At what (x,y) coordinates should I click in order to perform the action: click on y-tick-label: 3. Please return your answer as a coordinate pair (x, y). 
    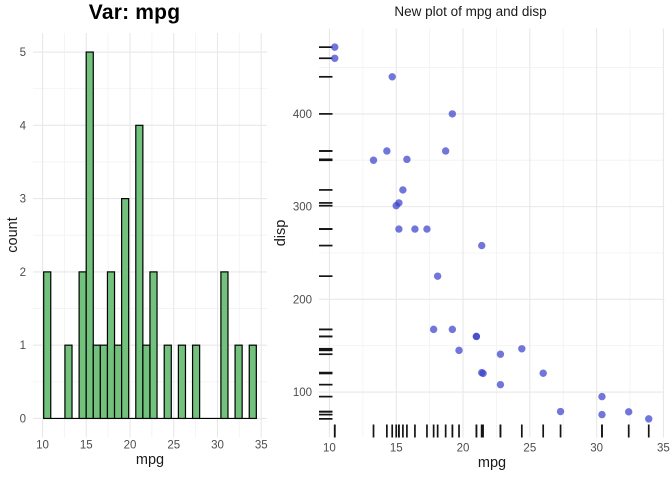
    Looking at the image, I should click on (23, 200).